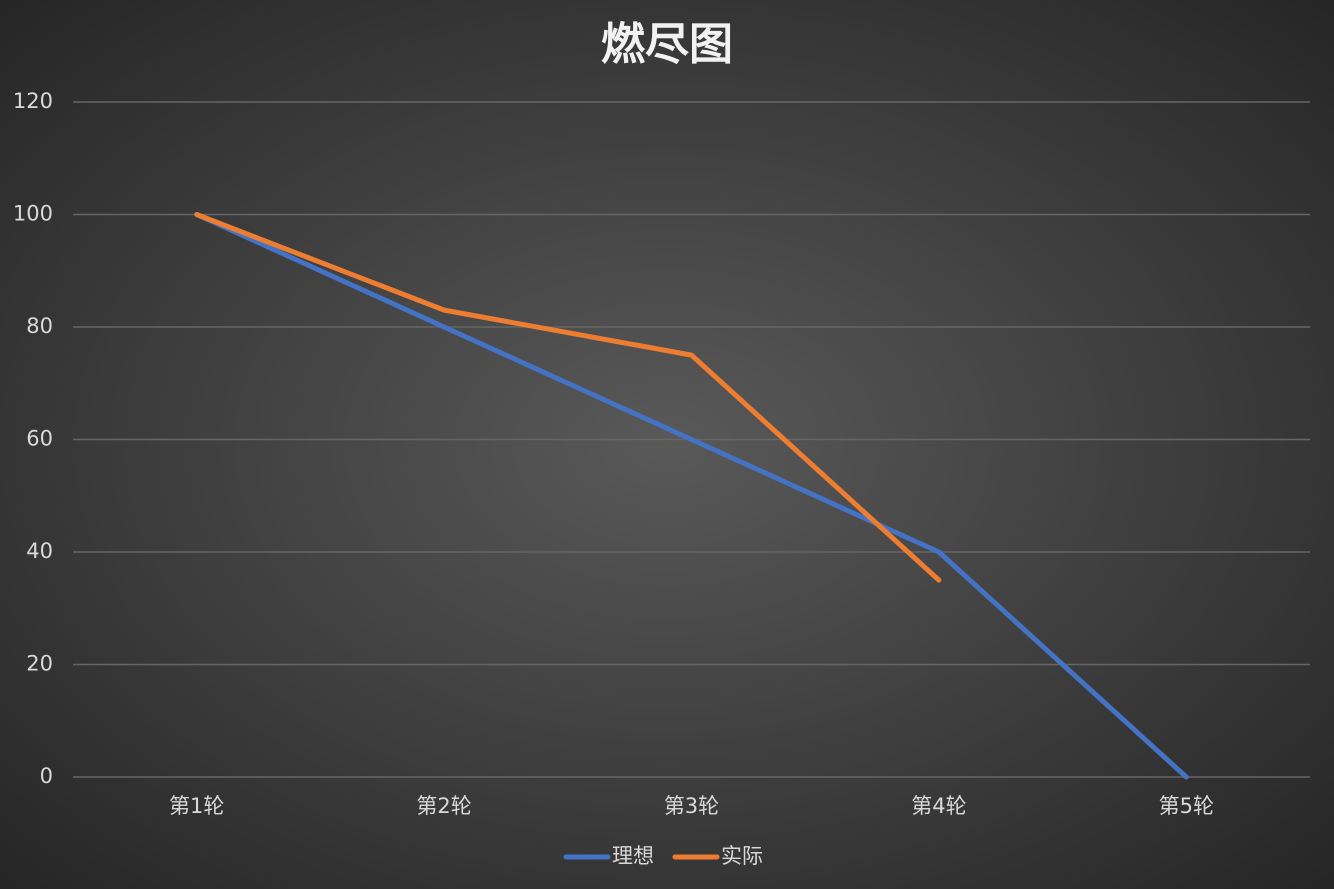 Image resolution: width=1334 pixels, height=889 pixels. Describe the element at coordinates (691, 806) in the screenshot. I see `x-tick-label: 第3轮` at that location.